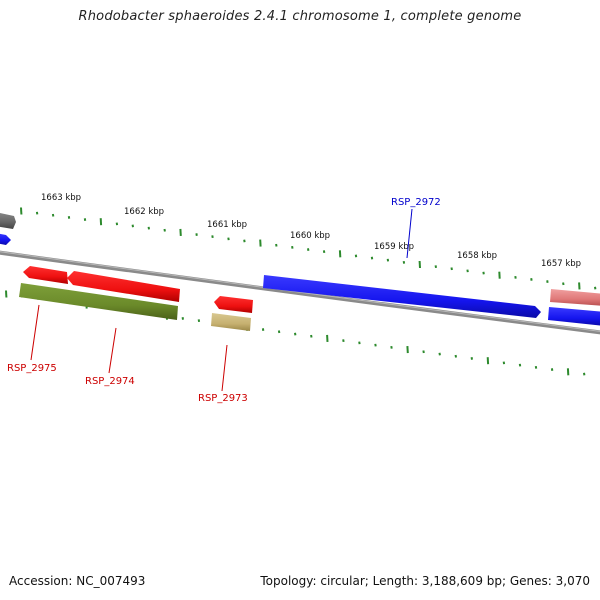  Describe the element at coordinates (8, 220) in the screenshot. I see `gene-feature-gray` at that location.